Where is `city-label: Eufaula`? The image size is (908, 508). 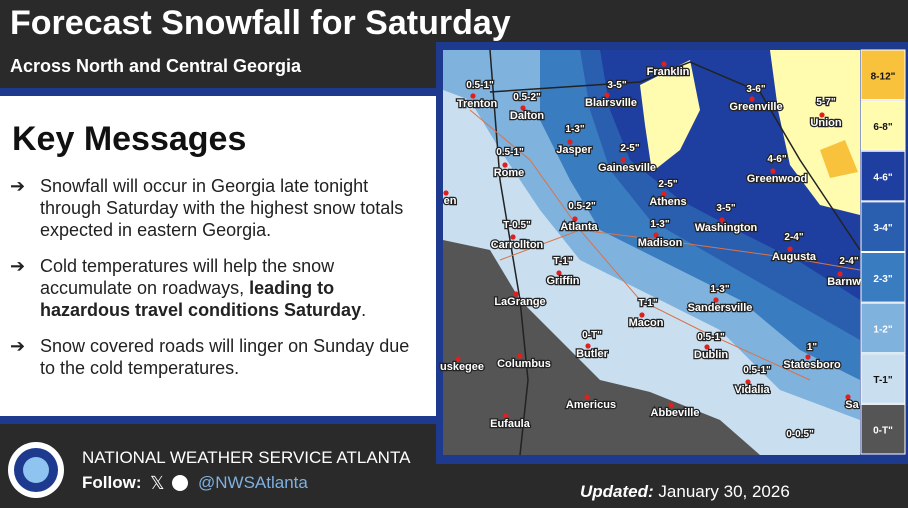 city-label: Eufaula is located at coordinates (510, 424).